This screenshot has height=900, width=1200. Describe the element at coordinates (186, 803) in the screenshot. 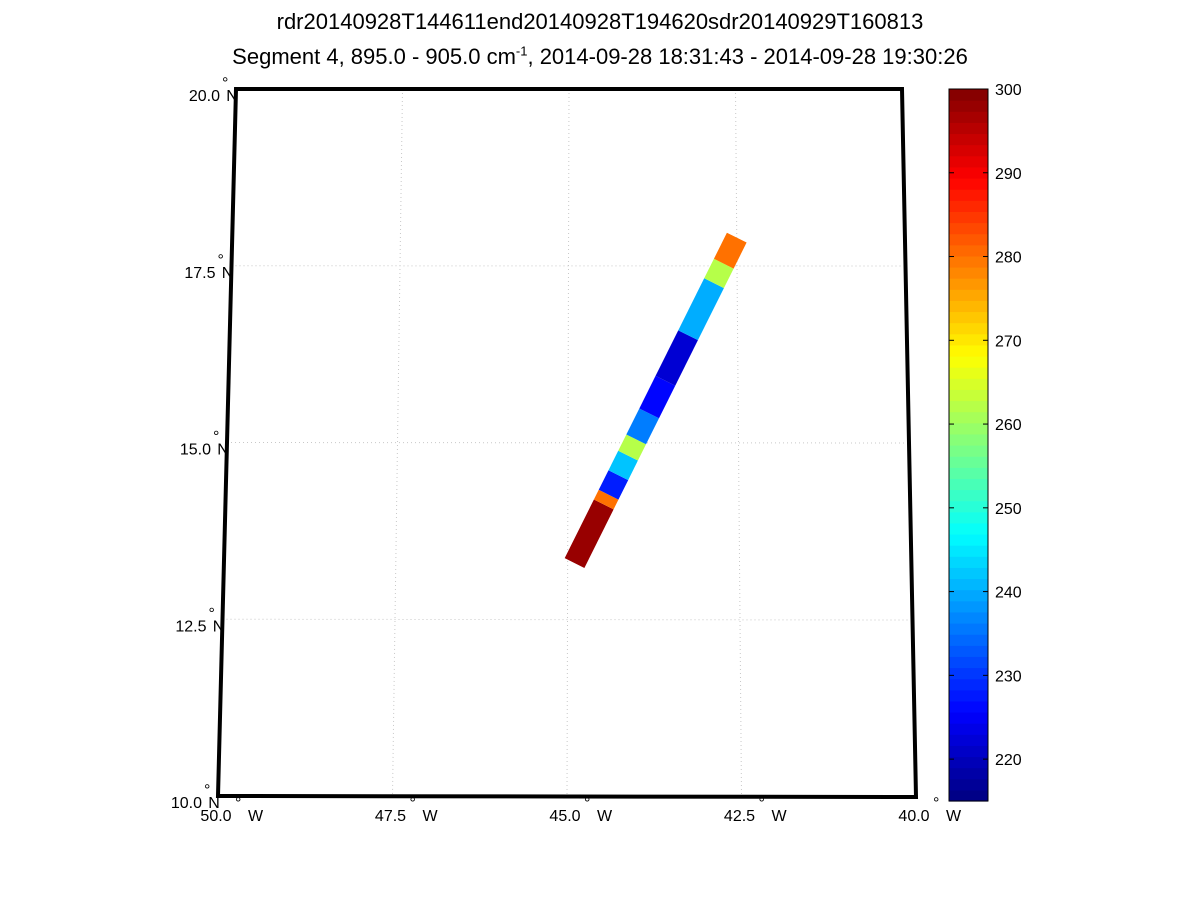

I see `y-tick-label: 10.0` at that location.